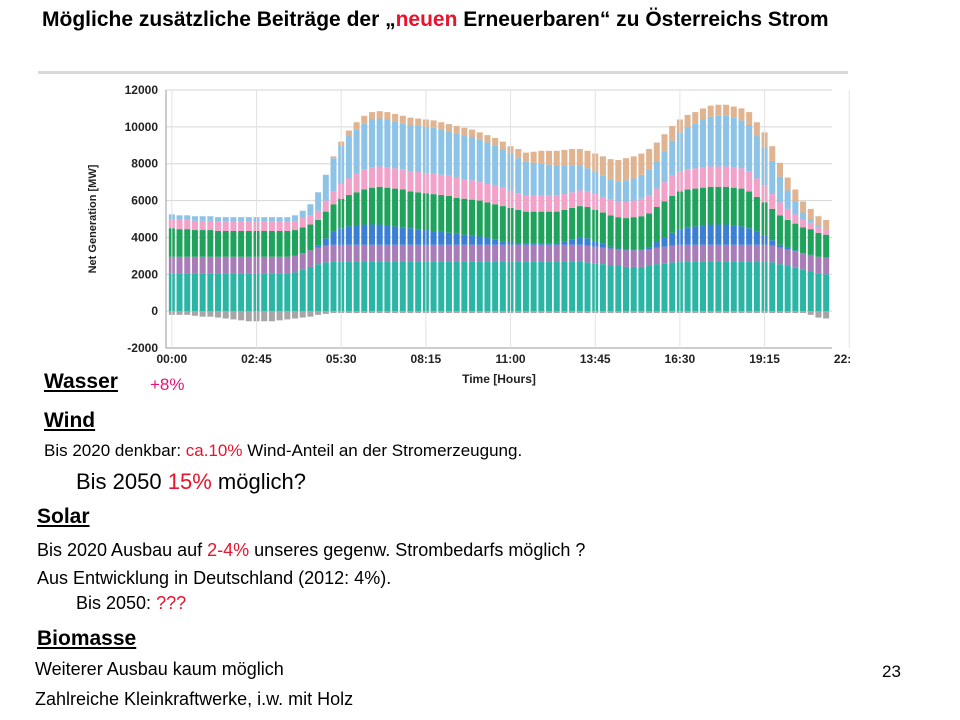 The width and height of the screenshot is (960, 720). What do you see at coordinates (341, 359) in the screenshot?
I see `x-tick-label: 05:30` at bounding box center [341, 359].